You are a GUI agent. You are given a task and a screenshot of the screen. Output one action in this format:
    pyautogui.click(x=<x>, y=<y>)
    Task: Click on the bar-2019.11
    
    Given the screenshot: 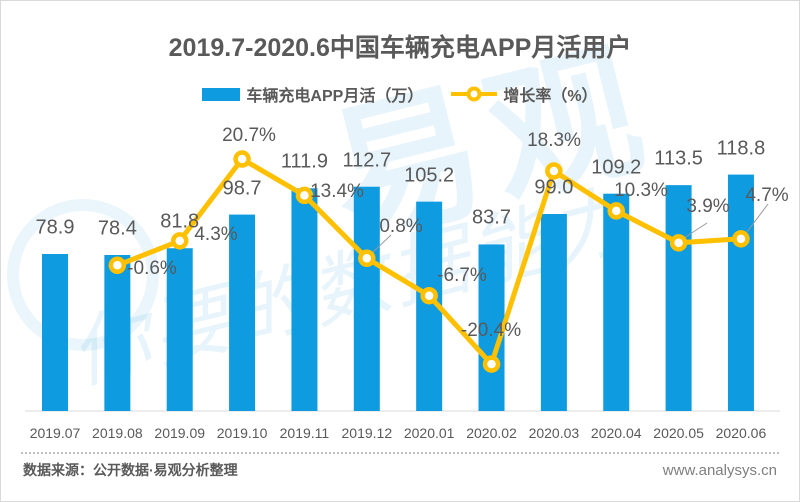 What is the action you would take?
    pyautogui.click(x=304, y=299)
    